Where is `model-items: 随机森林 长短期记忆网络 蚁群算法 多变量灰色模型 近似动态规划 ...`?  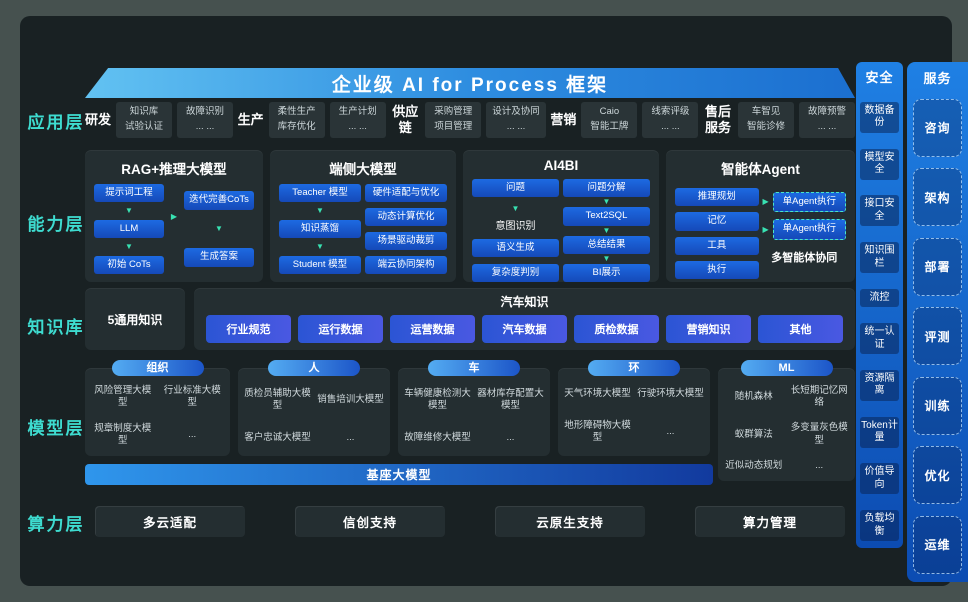
model-items: 随机森林 长短期记忆网络 蚁群算法 多变量灰色模型 近似动态规划 ... is located at coordinates (786, 428).